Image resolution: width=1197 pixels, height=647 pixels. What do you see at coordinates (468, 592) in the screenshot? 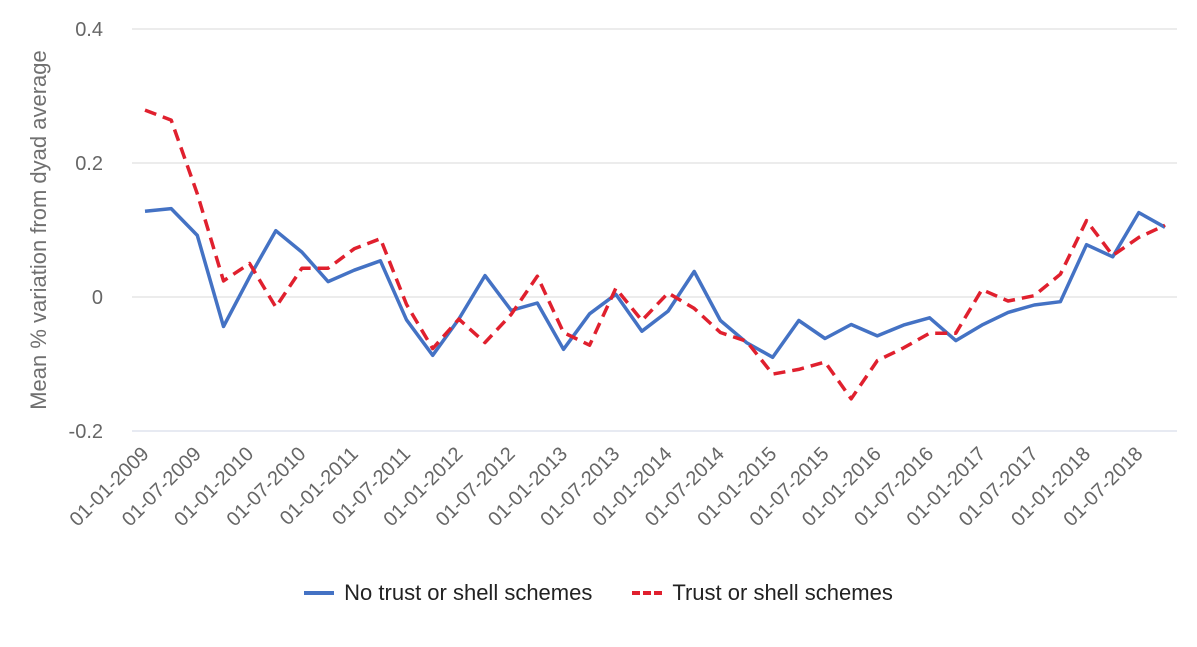
I see `legend-label-no-trust: No trust or shell schemes` at bounding box center [468, 592].